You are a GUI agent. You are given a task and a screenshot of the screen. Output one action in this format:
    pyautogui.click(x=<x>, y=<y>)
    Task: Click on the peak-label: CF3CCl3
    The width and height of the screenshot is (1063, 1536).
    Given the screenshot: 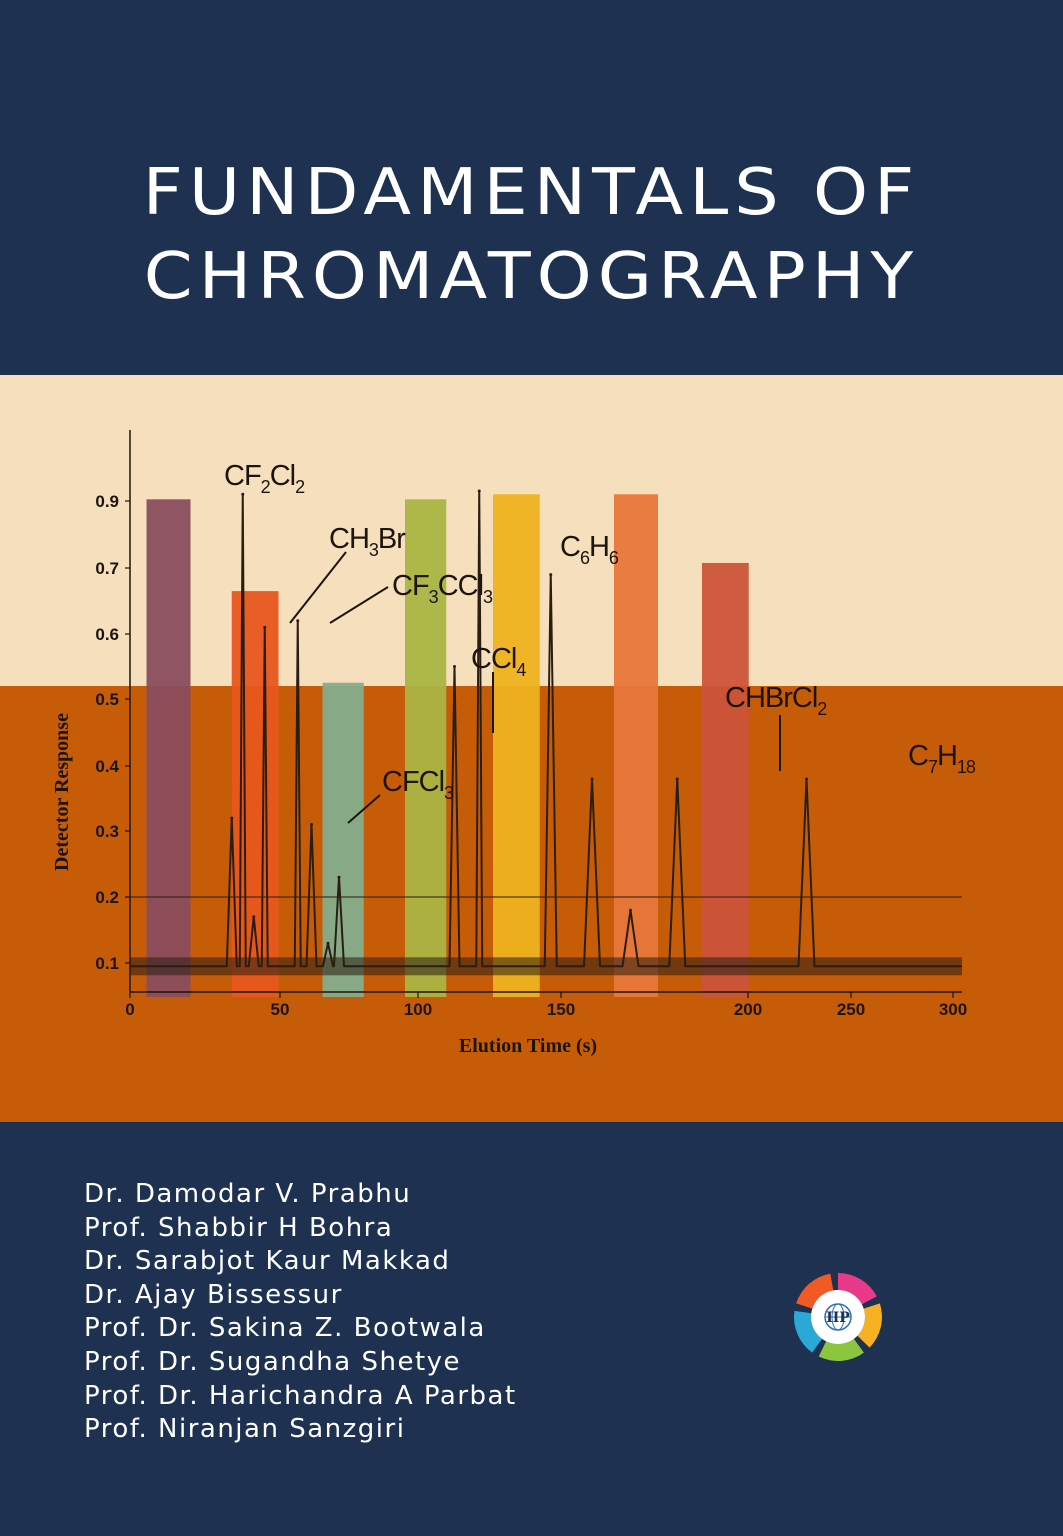 What is the action you would take?
    pyautogui.click(x=442, y=588)
    